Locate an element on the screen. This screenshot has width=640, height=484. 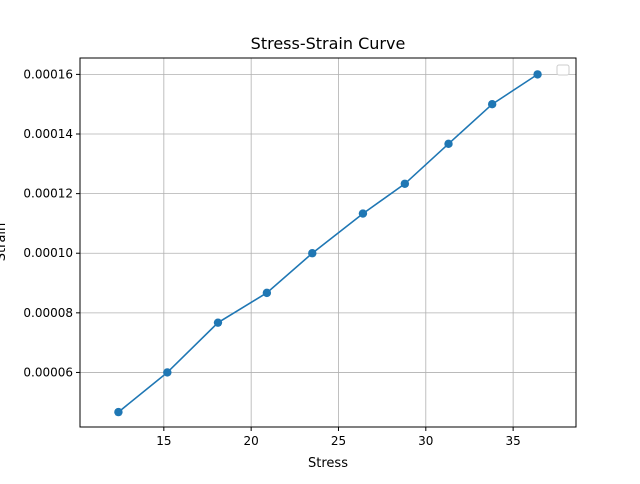
x-tick-label: 35 is located at coordinates (512, 441).